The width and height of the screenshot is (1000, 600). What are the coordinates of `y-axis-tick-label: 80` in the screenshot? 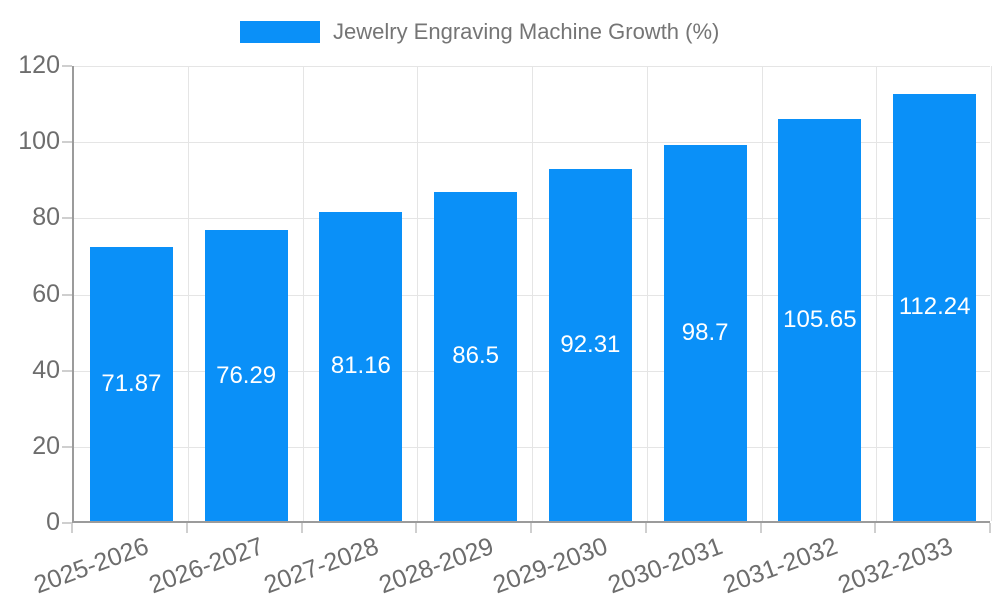 It's located at (46, 217).